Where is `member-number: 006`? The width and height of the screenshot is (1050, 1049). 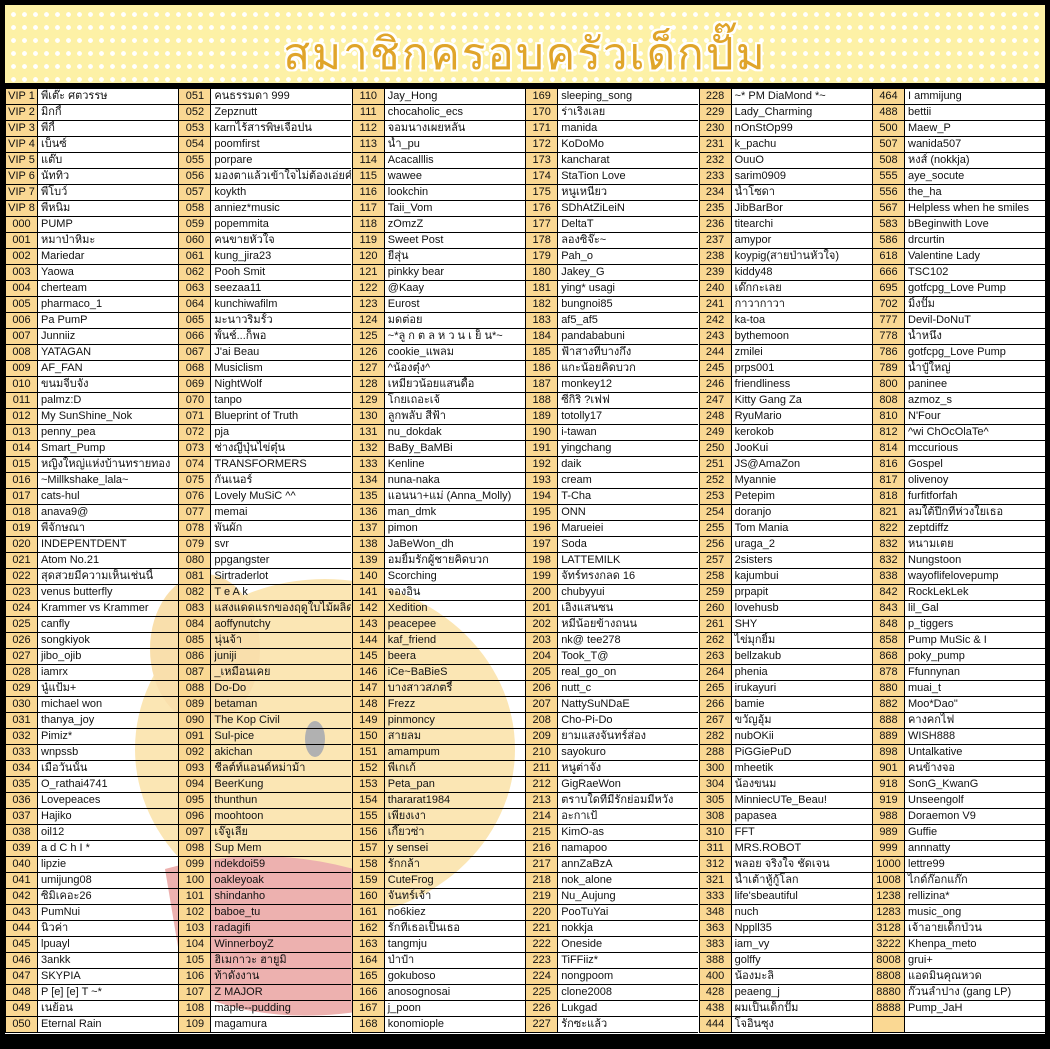
member-number: 006 is located at coordinates (21, 320).